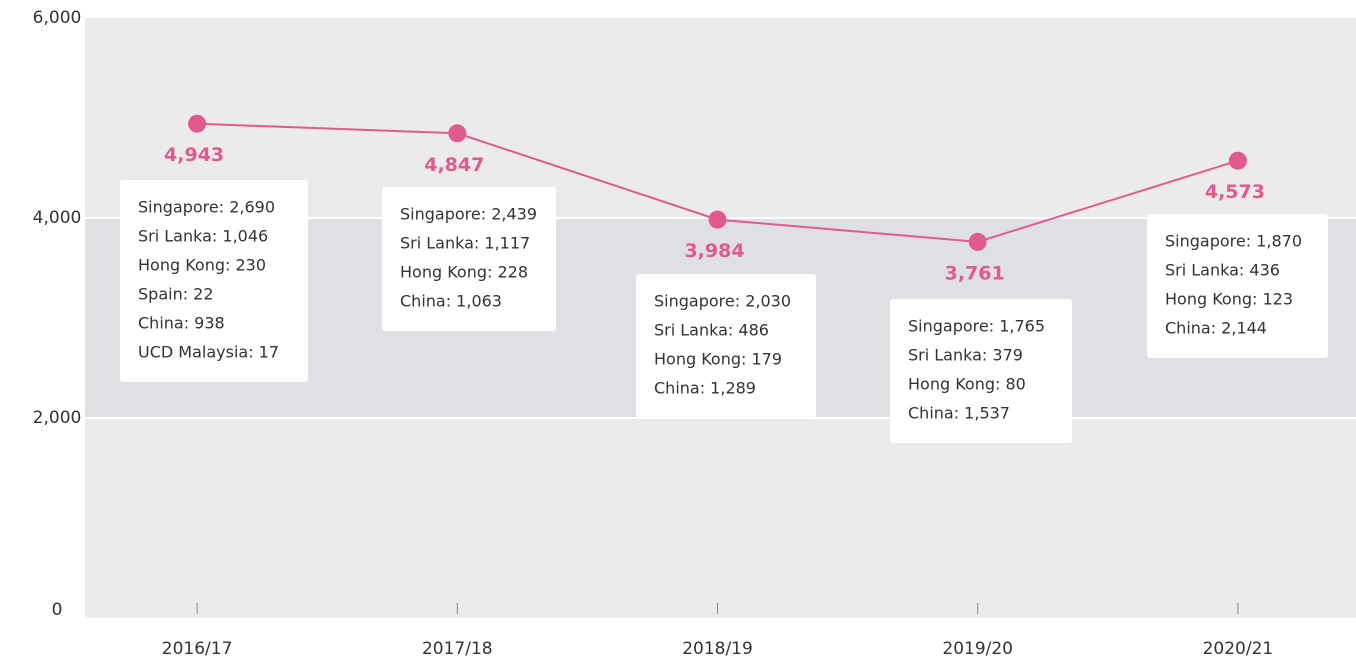 Image resolution: width=1356 pixels, height=666 pixels. Describe the element at coordinates (197, 649) in the screenshot. I see `x-tick-label: 2016/17` at that location.